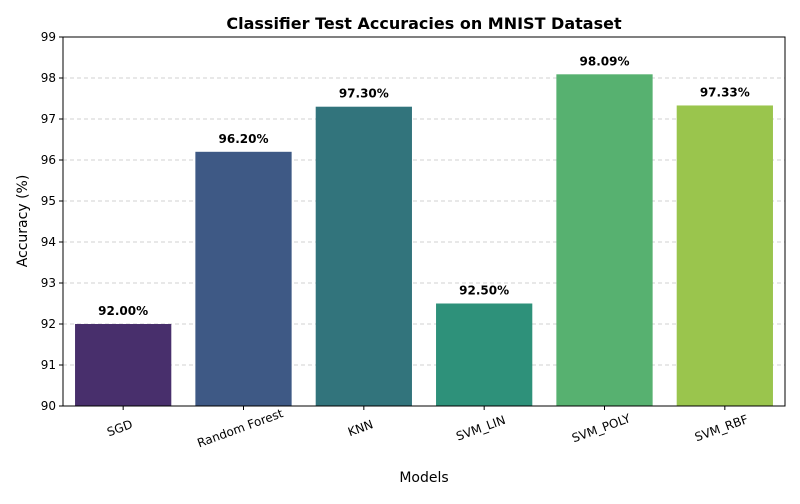 The width and height of the screenshot is (800, 504). What do you see at coordinates (363, 256) in the screenshot?
I see `bar-knn` at bounding box center [363, 256].